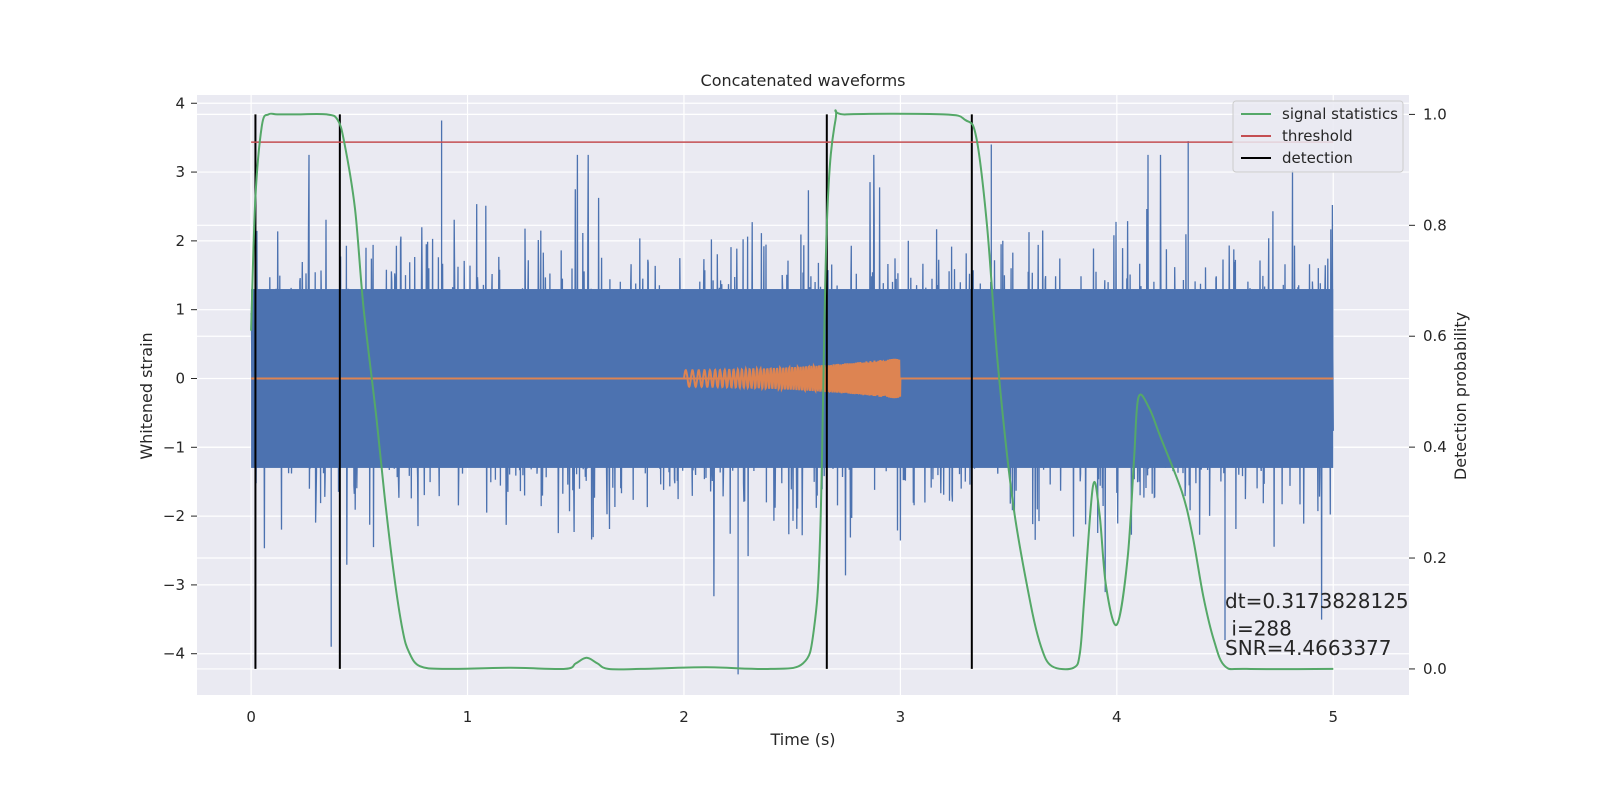  Describe the element at coordinates (1435, 336) in the screenshot. I see `y-right-tick-label: 0.6` at that location.